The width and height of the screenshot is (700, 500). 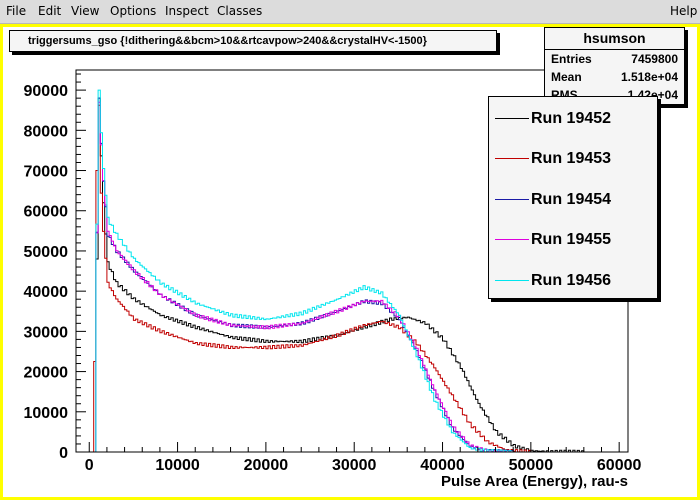 I want to click on stats-value: 1.518e+04, so click(x=649, y=77).